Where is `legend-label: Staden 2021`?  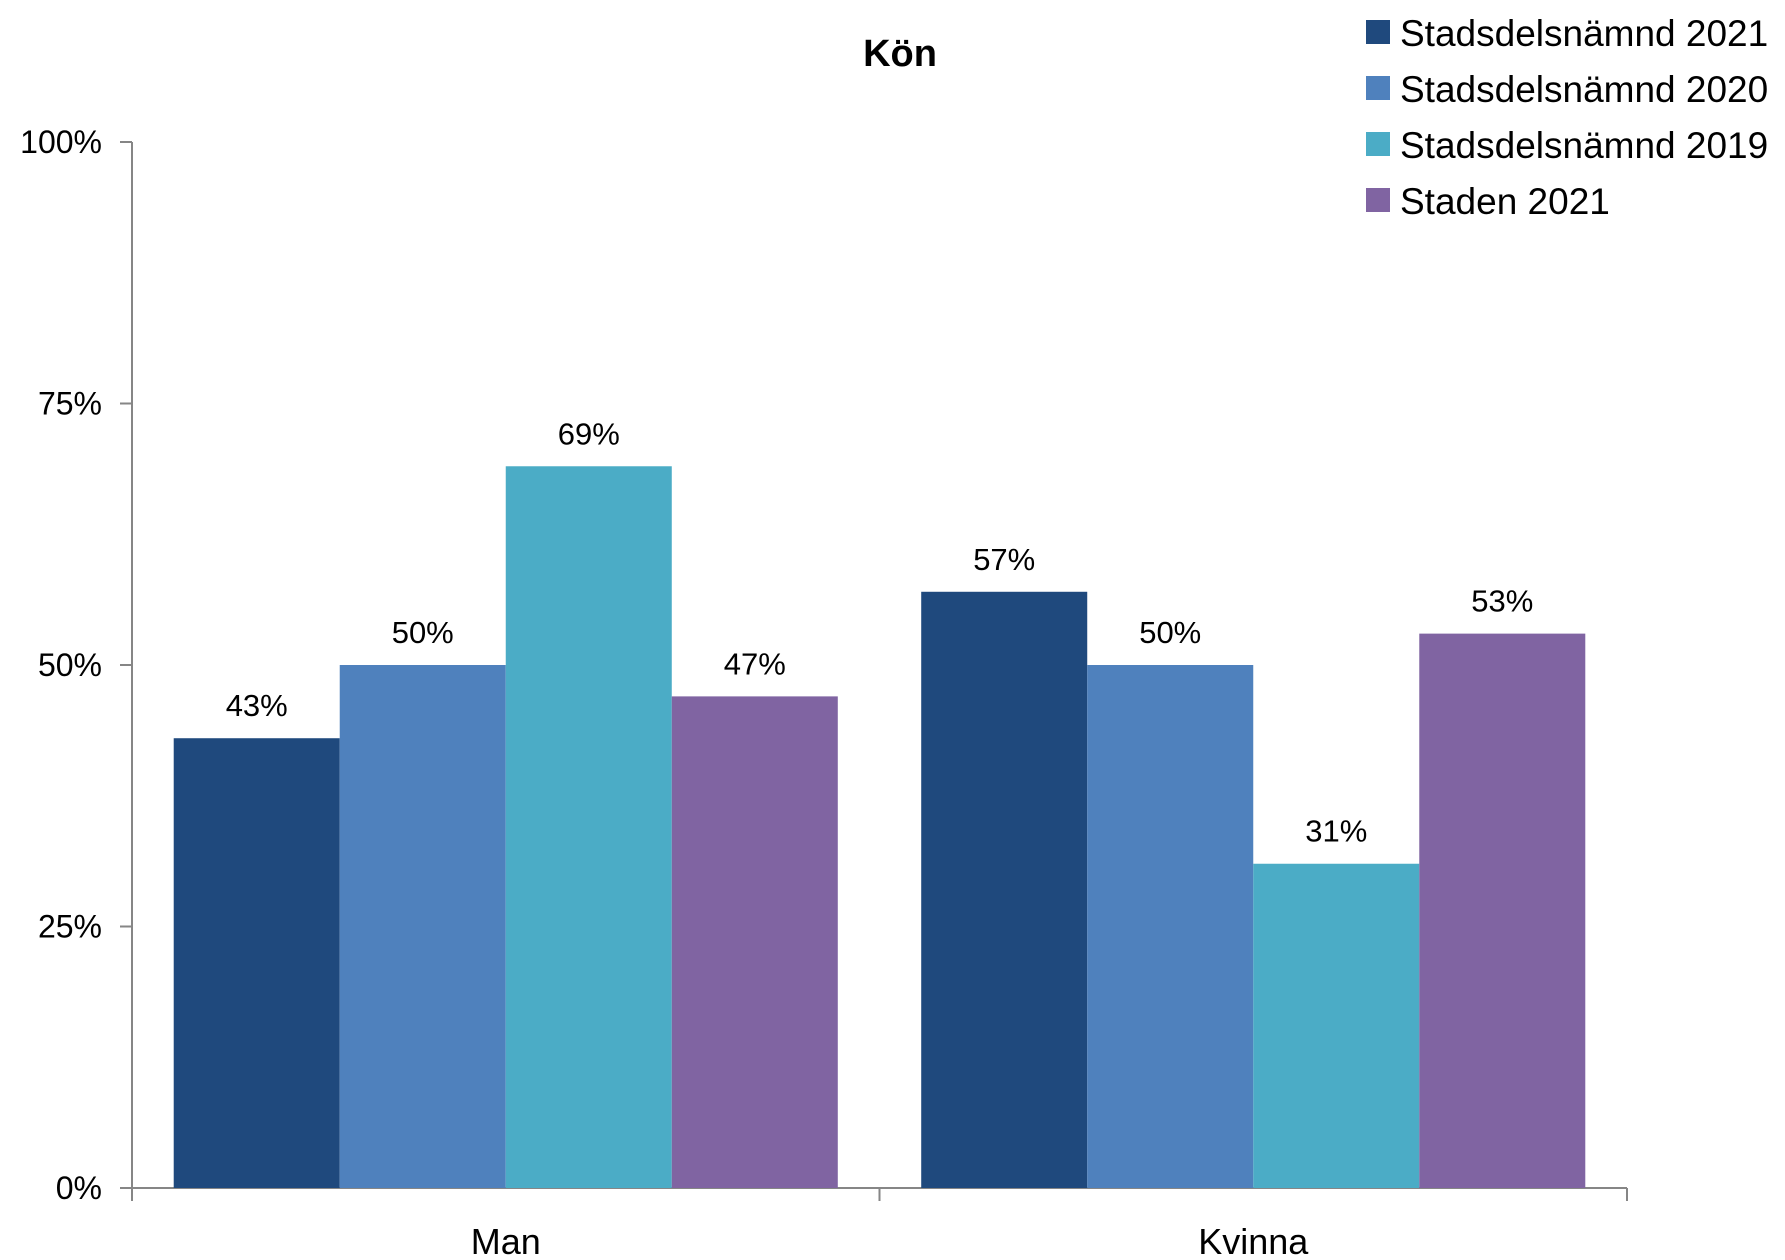 legend-label: Staden 2021 is located at coordinates (1505, 201).